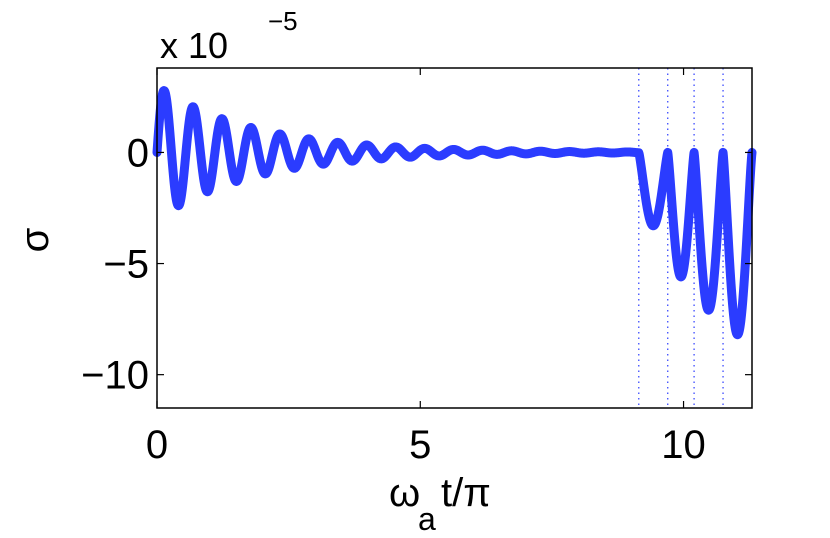 The image size is (830, 538). I want to click on dotted-vertical-lines, so click(681, 238).